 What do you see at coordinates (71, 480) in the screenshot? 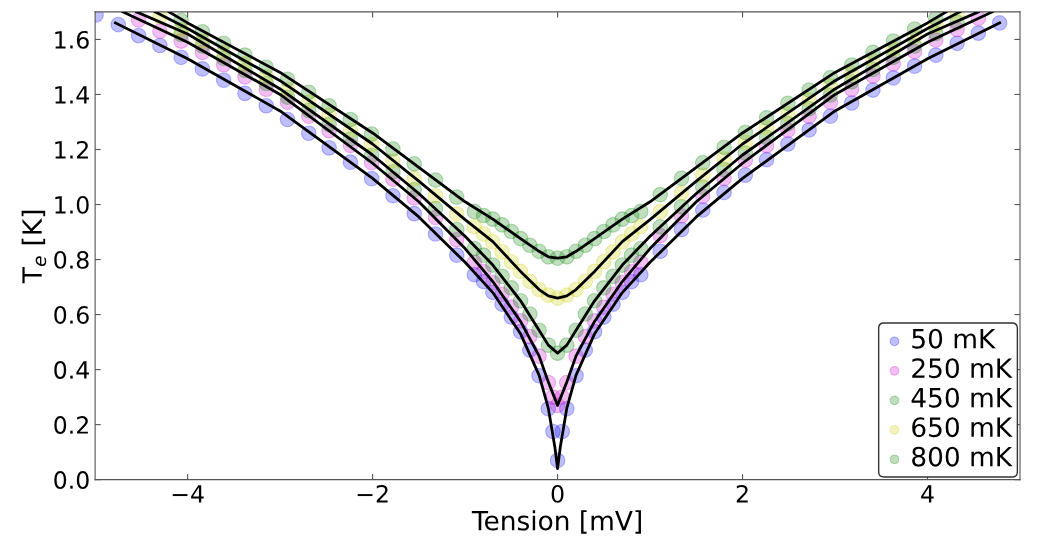
I see `y-tick-label: 0.0` at bounding box center [71, 480].